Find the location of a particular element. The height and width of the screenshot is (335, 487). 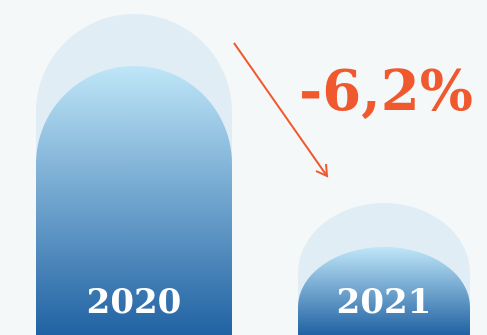

bar-2021 is located at coordinates (384, 291).